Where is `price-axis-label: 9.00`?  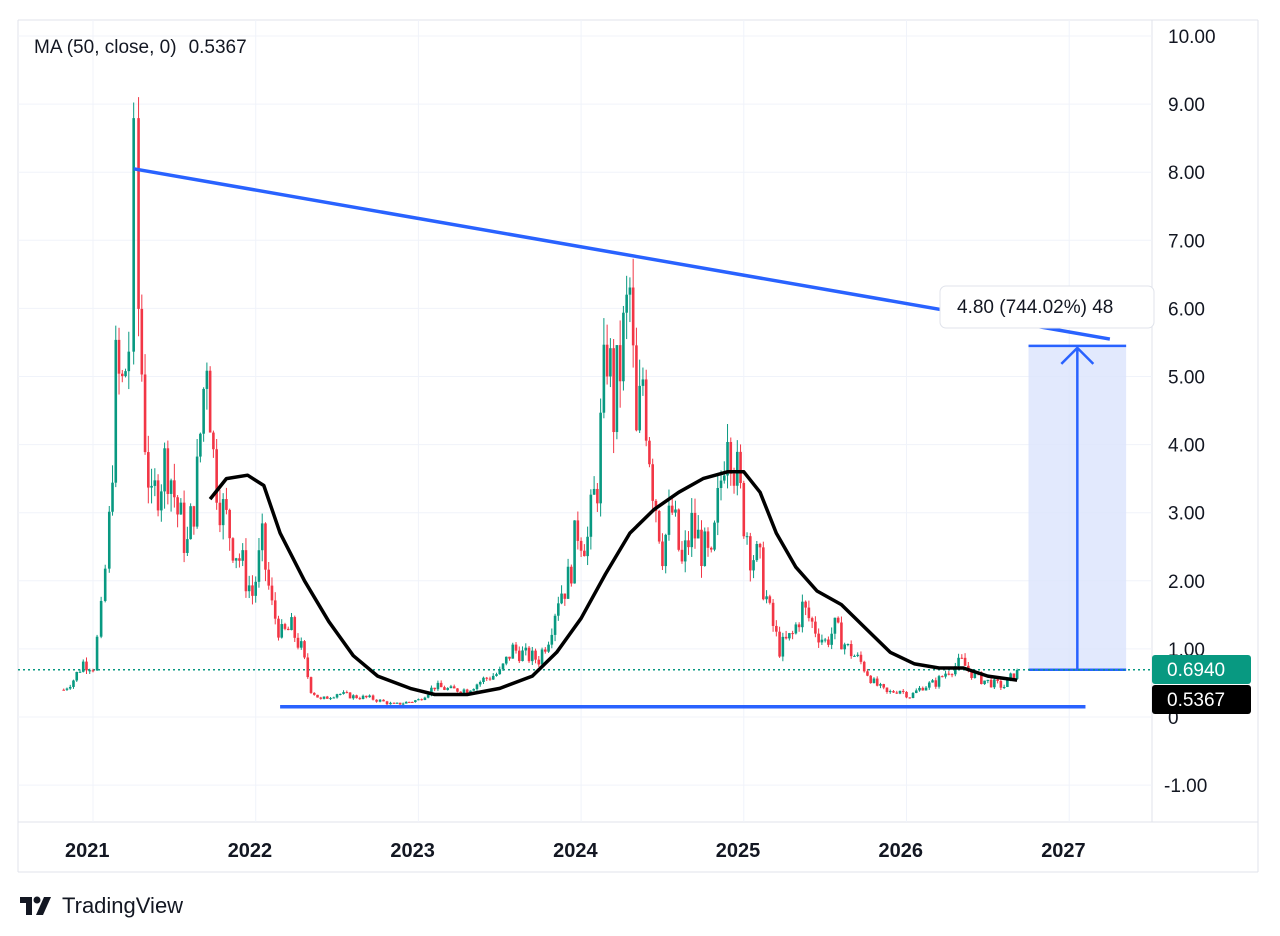
price-axis-label: 9.00 is located at coordinates (1186, 105).